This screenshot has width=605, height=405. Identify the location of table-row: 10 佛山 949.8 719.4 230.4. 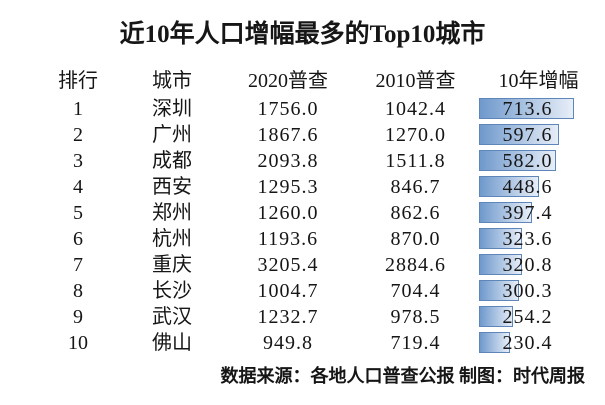
(317, 343).